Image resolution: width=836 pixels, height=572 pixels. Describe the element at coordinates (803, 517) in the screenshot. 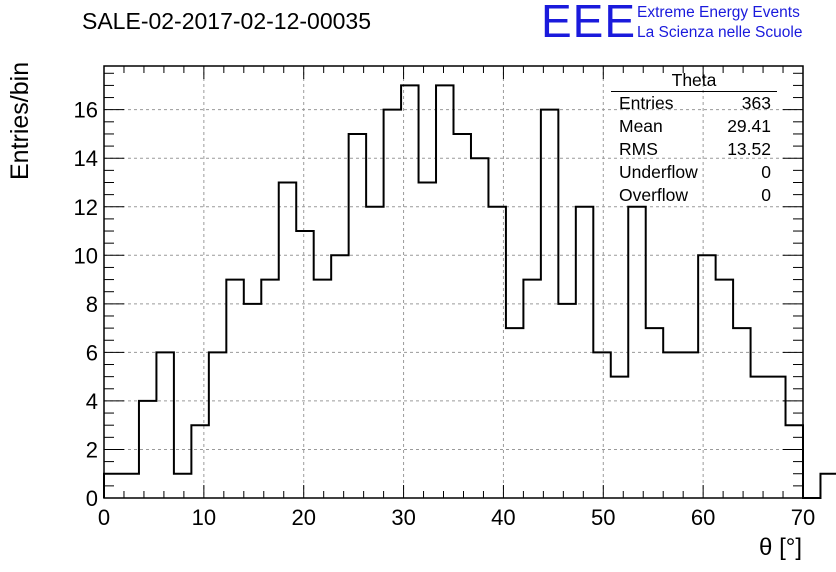

I see `x-tick-label: 70` at that location.